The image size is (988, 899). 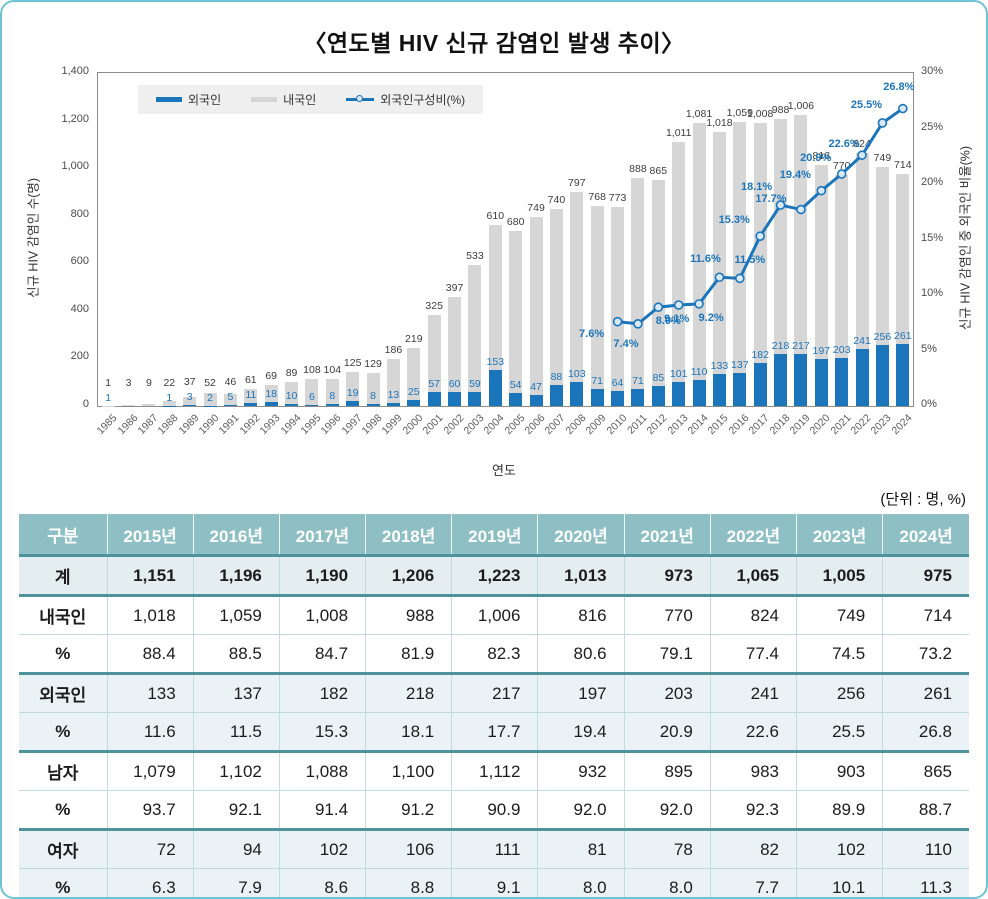 What do you see at coordinates (210, 382) in the screenshot?
I see `bar-korean-label: 52` at bounding box center [210, 382].